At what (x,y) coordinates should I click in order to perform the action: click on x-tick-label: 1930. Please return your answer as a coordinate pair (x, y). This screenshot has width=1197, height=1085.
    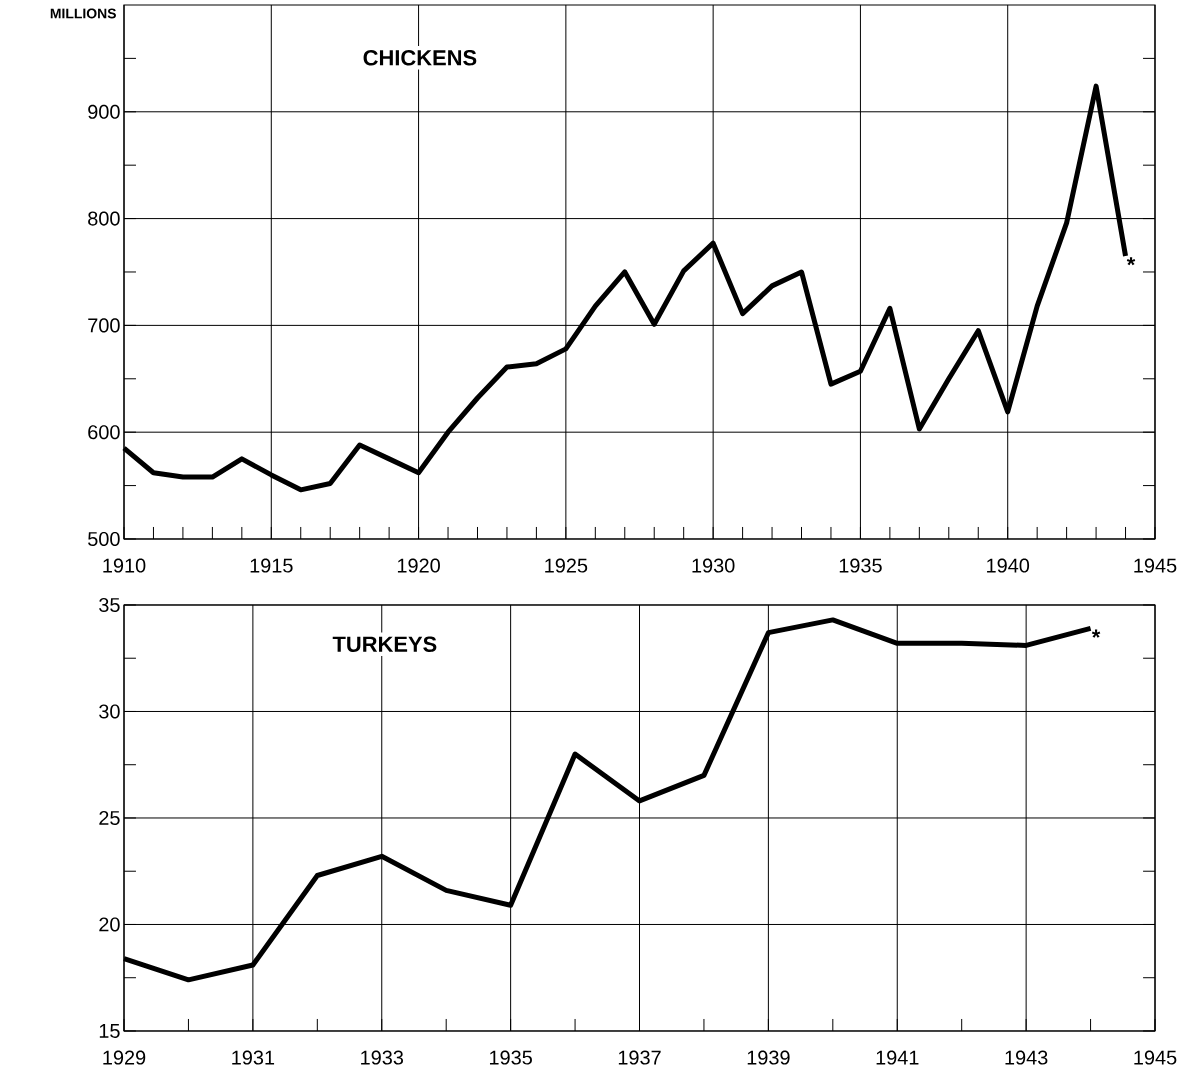
    Looking at the image, I should click on (713, 565).